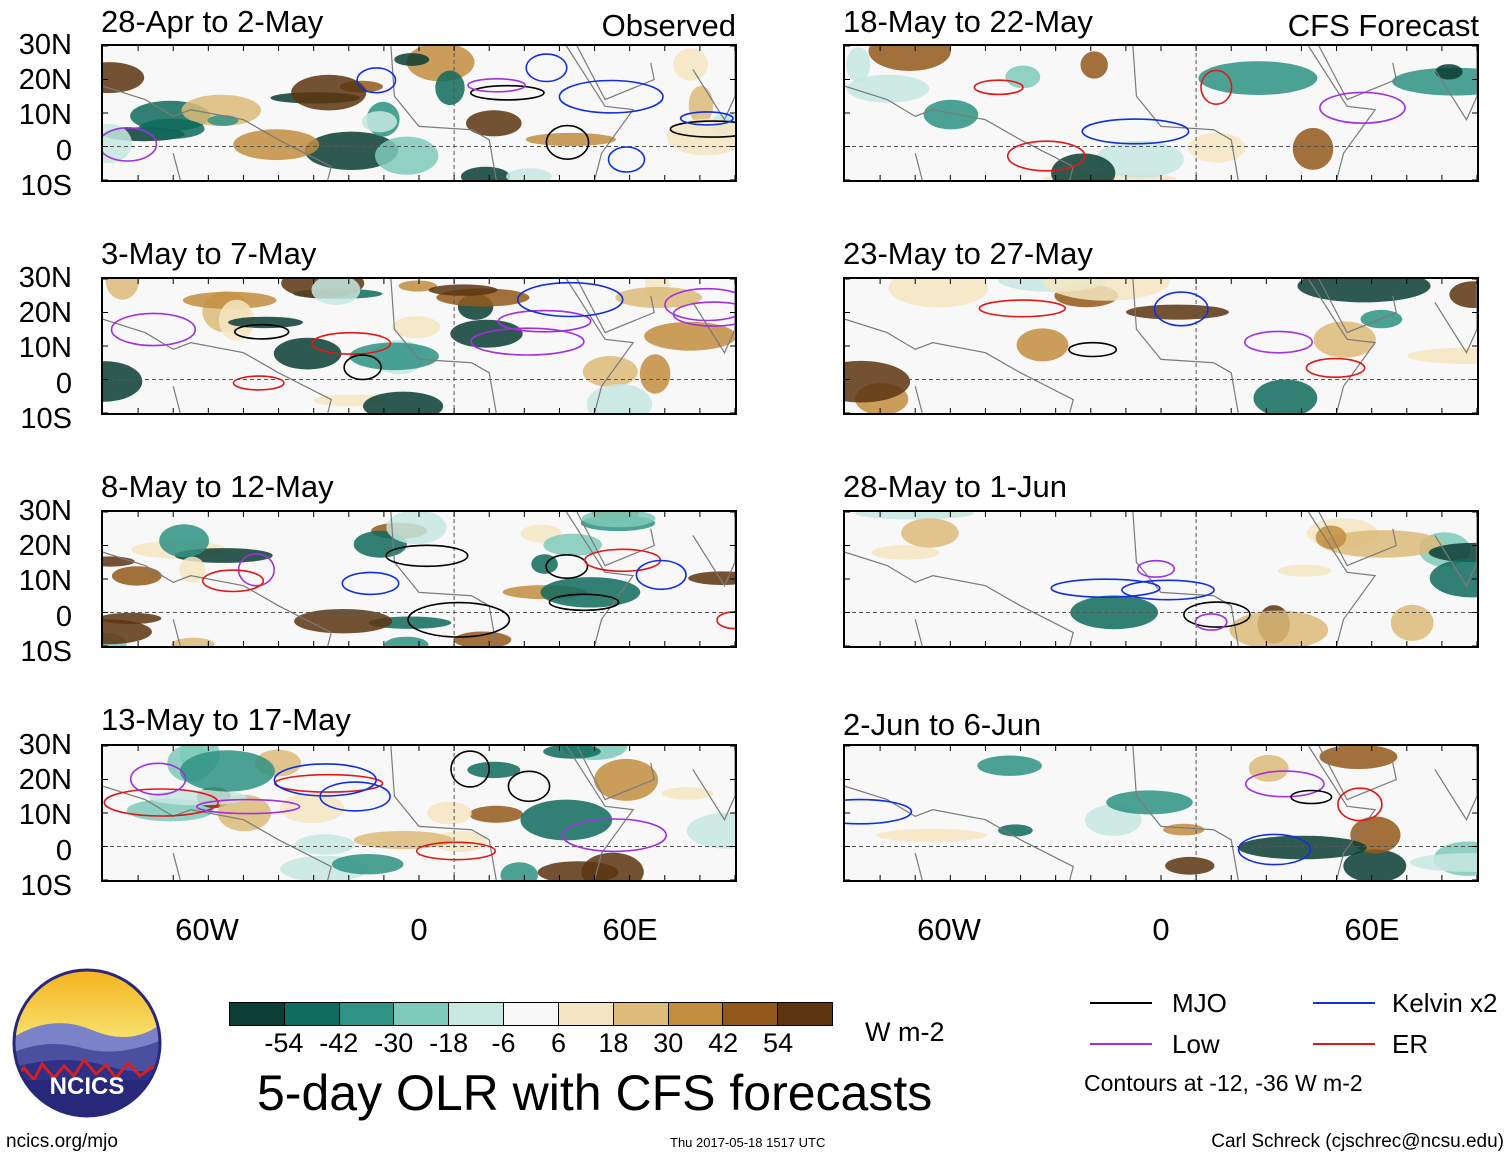 The height and width of the screenshot is (1158, 1510). What do you see at coordinates (748, 1142) in the screenshot?
I see `footer-timestamp: Thu 2017-05-18 1517 UTC` at bounding box center [748, 1142].